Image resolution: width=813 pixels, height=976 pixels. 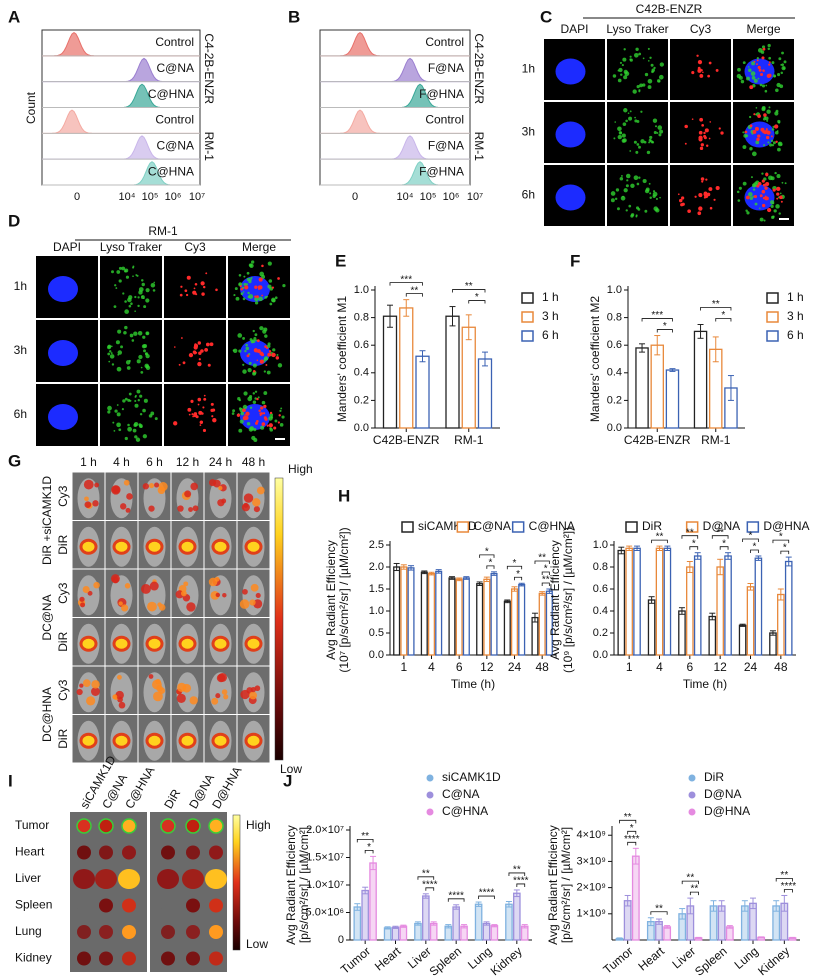 What do you see at coordinates (361, 400) in the screenshot?
I see `y-tick-label: 0.2` at bounding box center [361, 400].